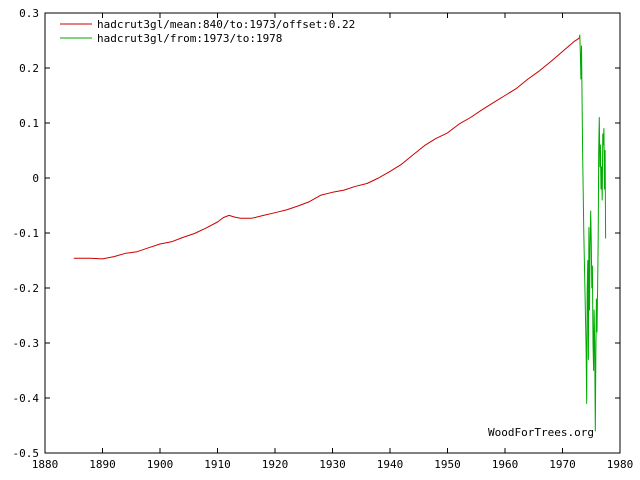 This screenshot has height=480, width=640. I want to click on x-tick-label: 1960, so click(505, 464).